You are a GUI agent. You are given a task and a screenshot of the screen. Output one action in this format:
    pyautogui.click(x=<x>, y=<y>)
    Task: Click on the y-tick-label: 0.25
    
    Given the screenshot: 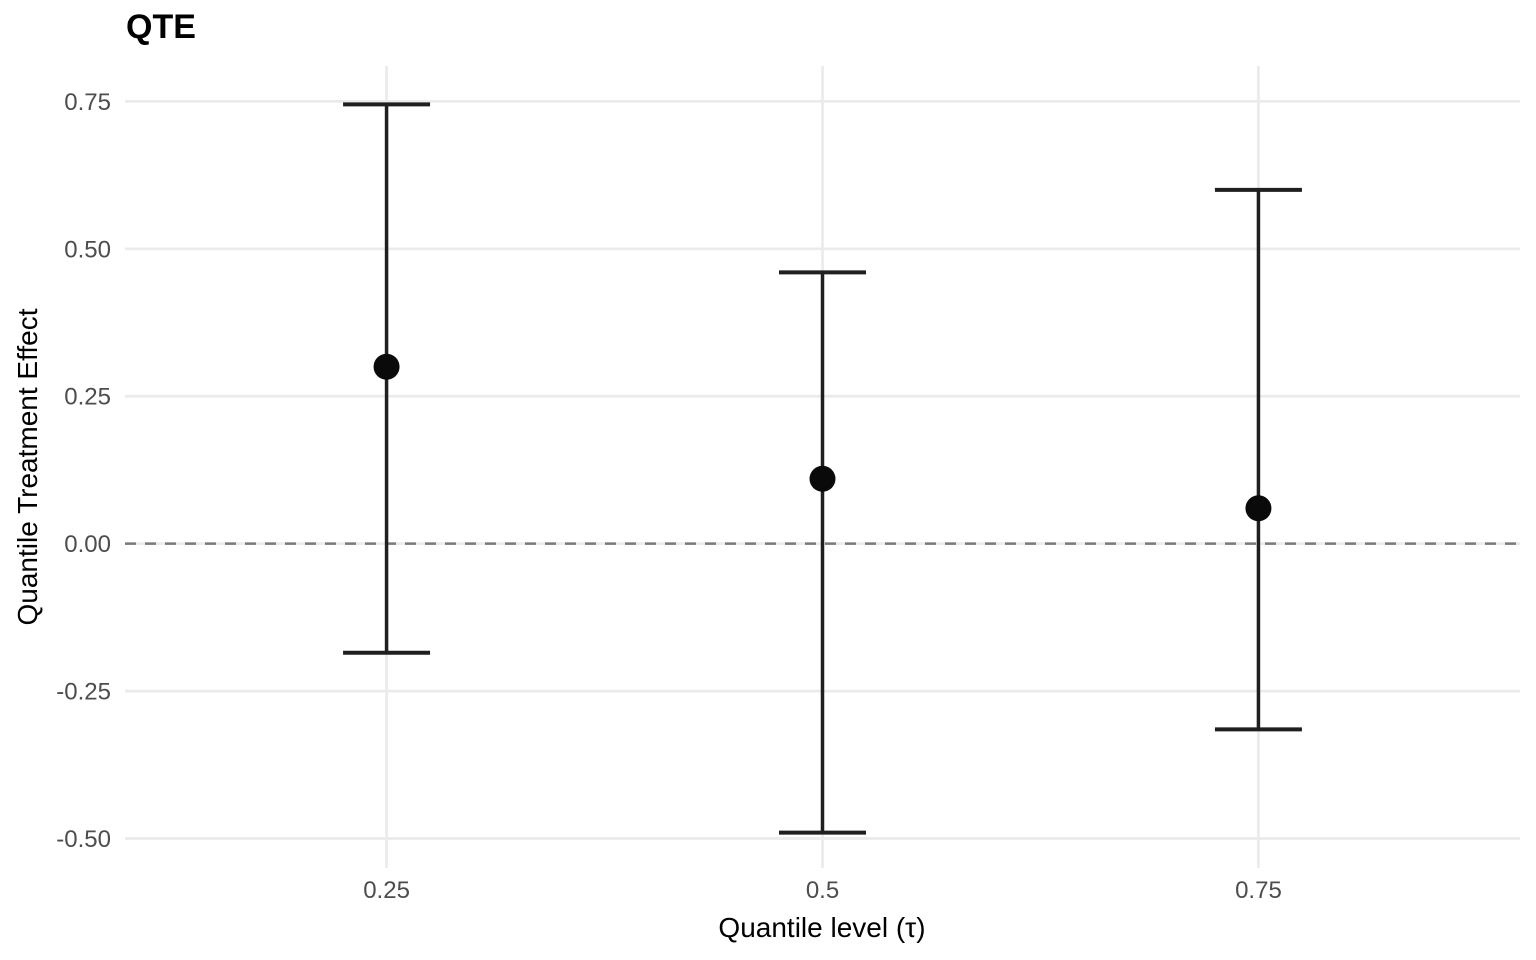 What is the action you would take?
    pyautogui.click(x=87, y=397)
    